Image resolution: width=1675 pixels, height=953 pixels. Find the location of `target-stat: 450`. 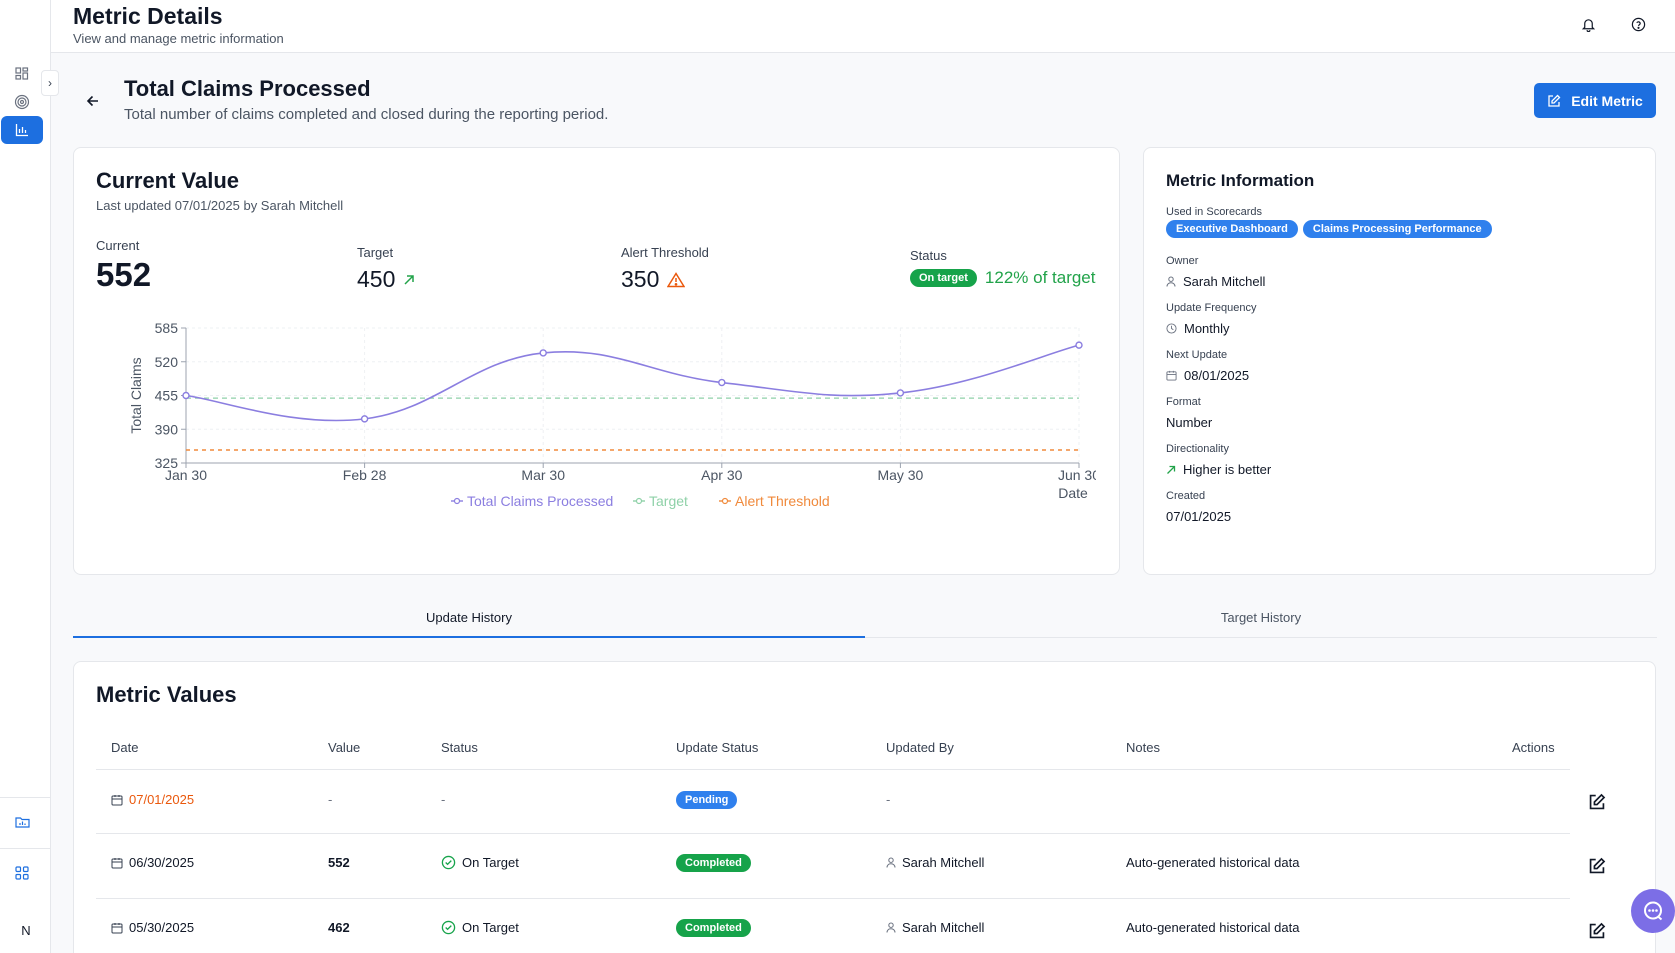

target-stat: 450 is located at coordinates (386, 279).